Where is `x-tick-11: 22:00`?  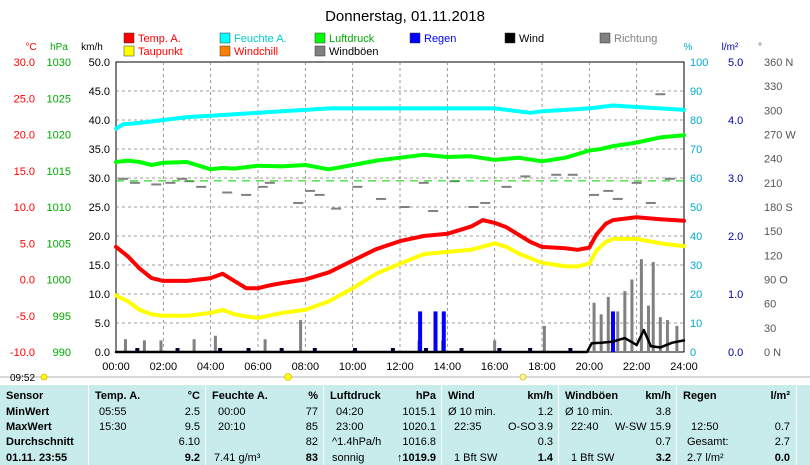
x-tick-11: 22:00 is located at coordinates (637, 367).